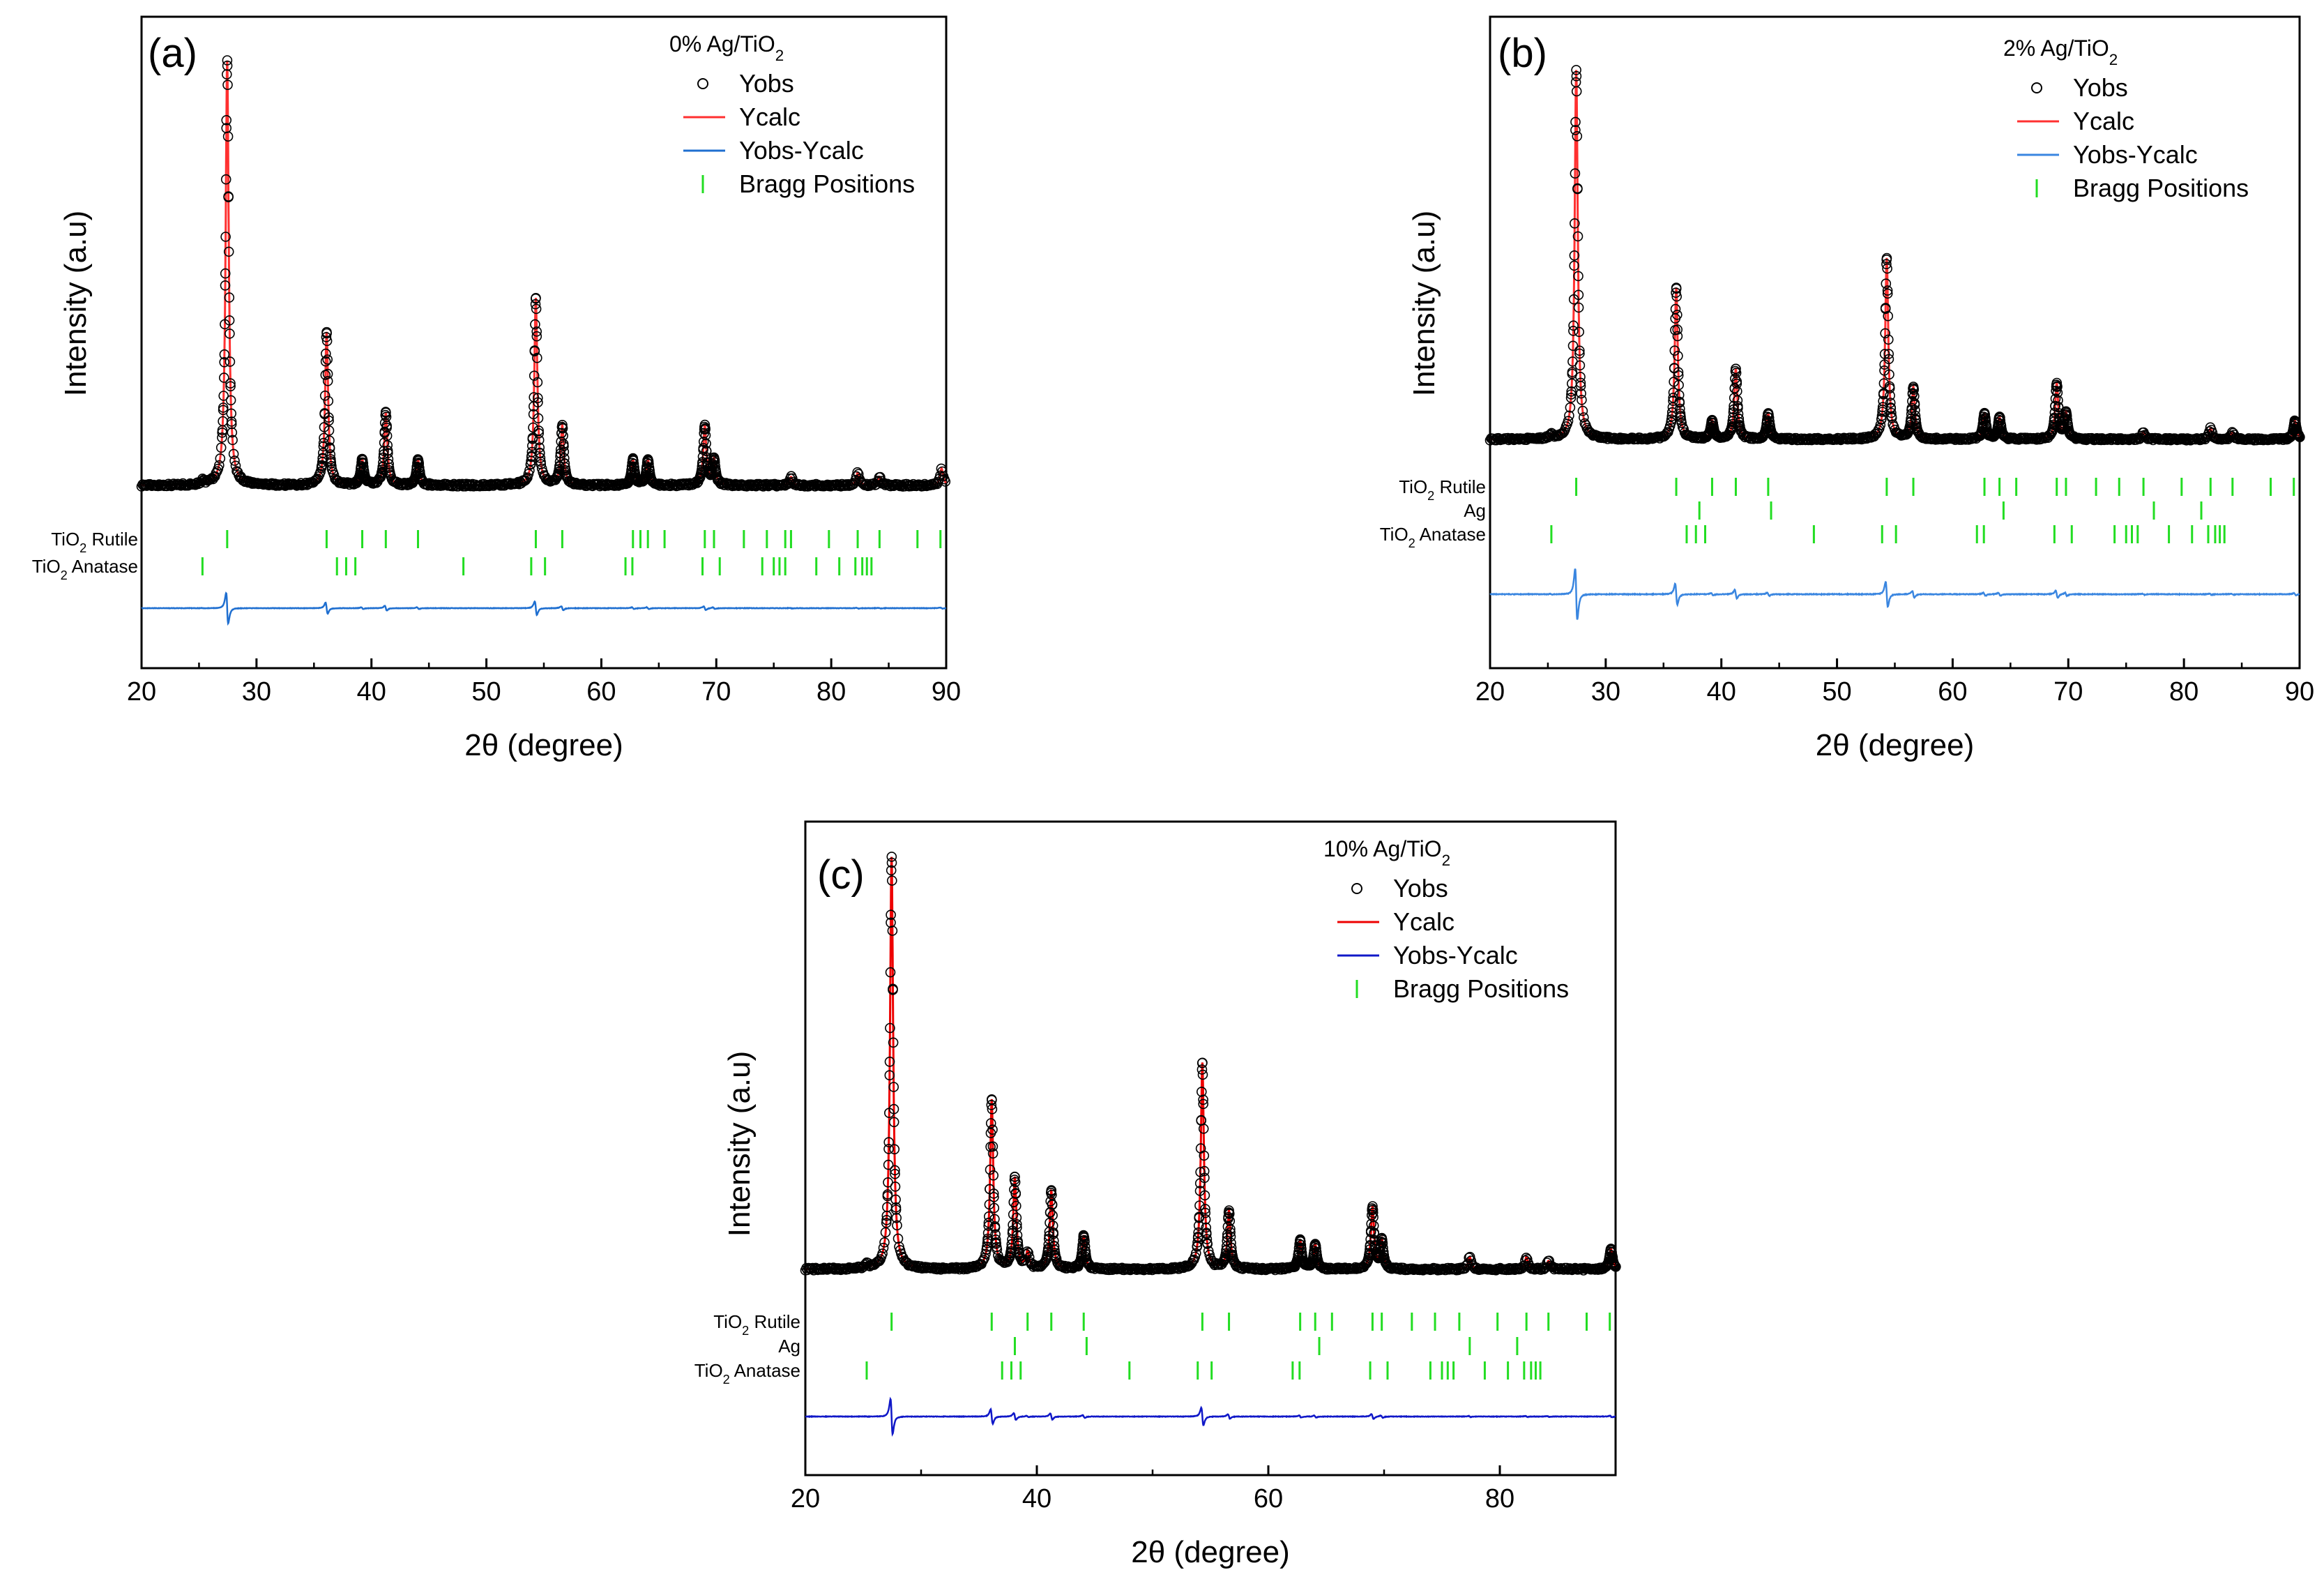  Describe the element at coordinates (946, 692) in the screenshot. I see `x-tick-label: 90` at that location.